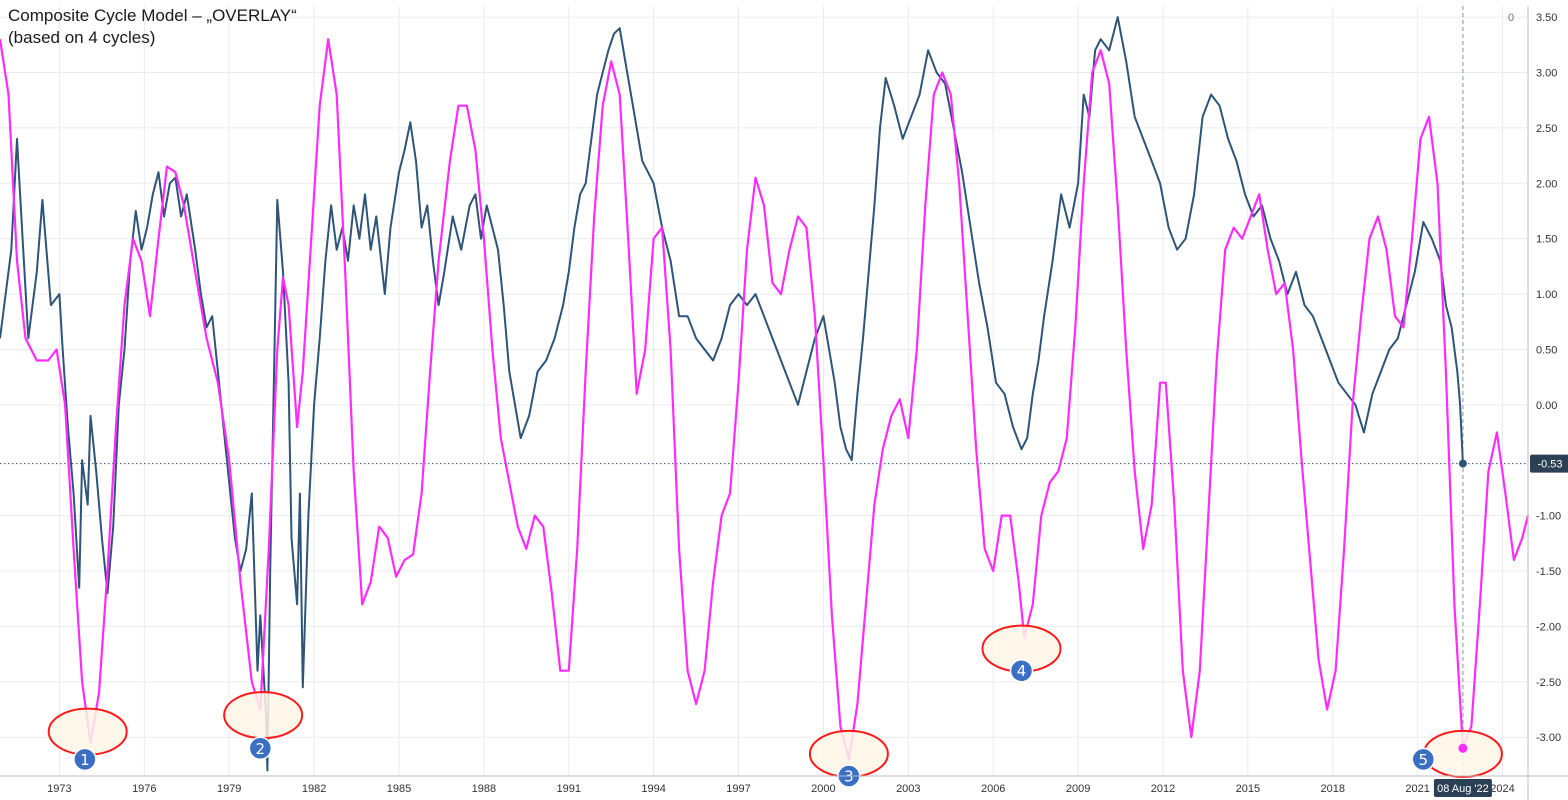 Image resolution: width=1568 pixels, height=800 pixels. I want to click on current-value-badge, so click(1549, 463).